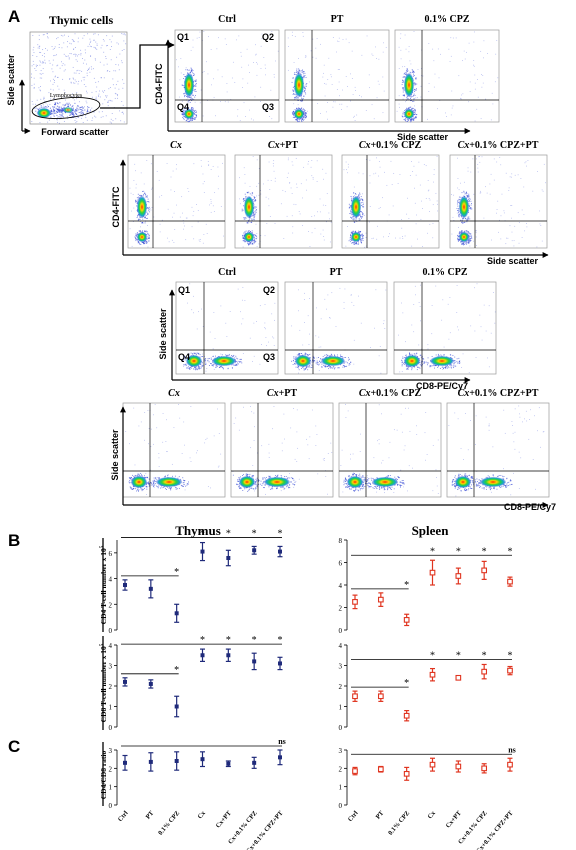 This screenshot has width=576, height=850. Describe the element at coordinates (341, 564) in the screenshot. I see `chart-1-ytick: 6` at that location.